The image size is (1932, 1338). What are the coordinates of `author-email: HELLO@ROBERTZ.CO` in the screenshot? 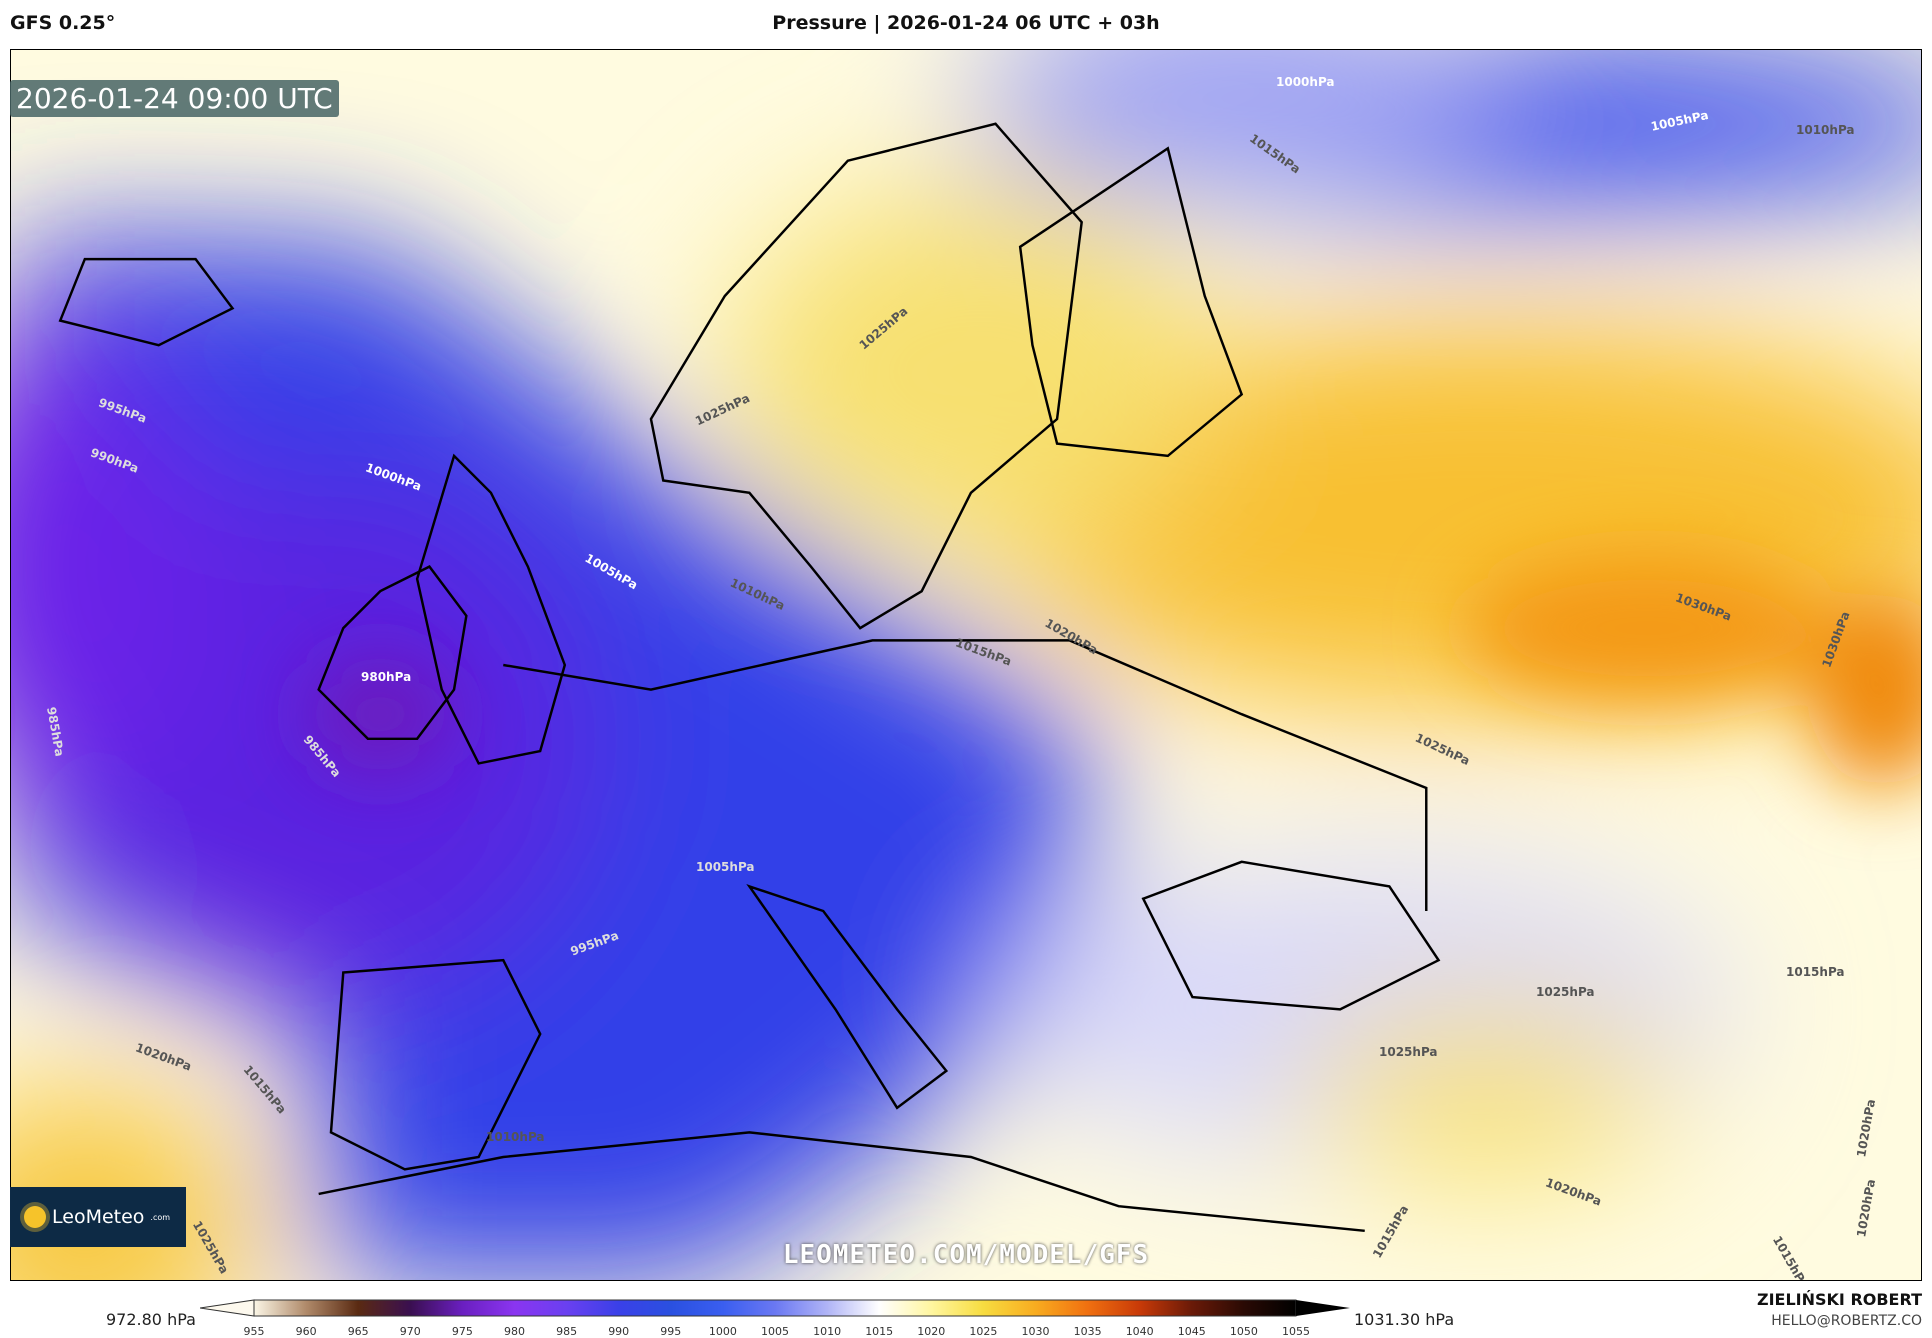 It's located at (1846, 1321).